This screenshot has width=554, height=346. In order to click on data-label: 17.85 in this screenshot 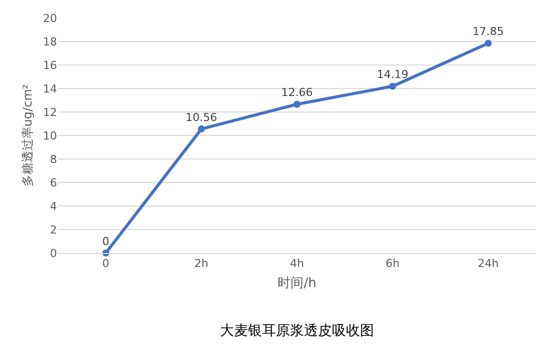, I will do `click(488, 31)`.